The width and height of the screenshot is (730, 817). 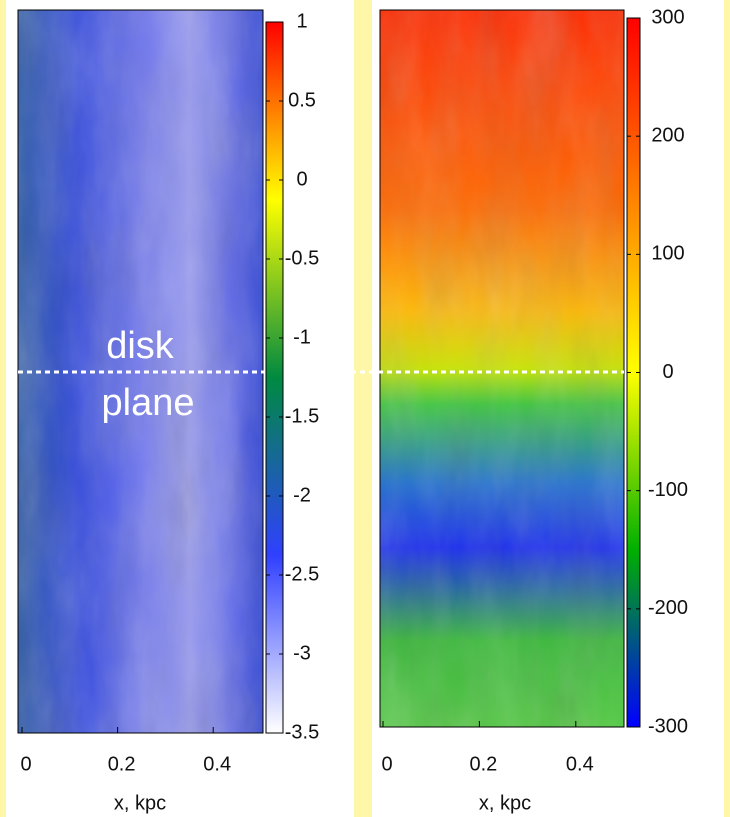 I want to click on colorbar-tick-label: -0.5, so click(x=302, y=258).